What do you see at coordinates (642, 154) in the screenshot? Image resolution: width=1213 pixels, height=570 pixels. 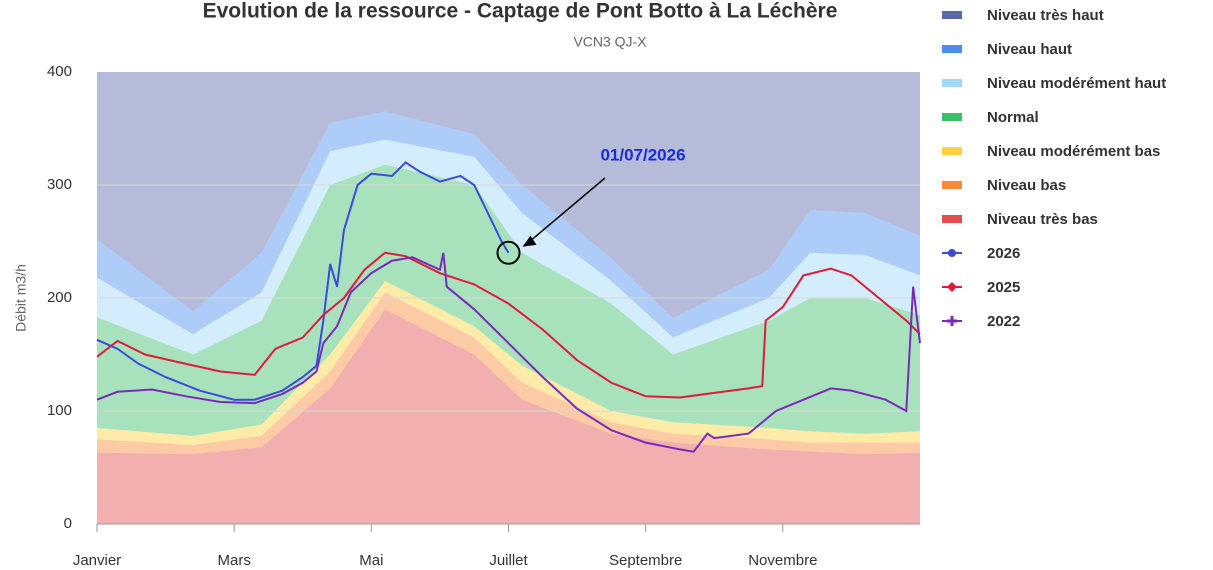 I see `annotation-text: 01/07/2026` at bounding box center [642, 154].